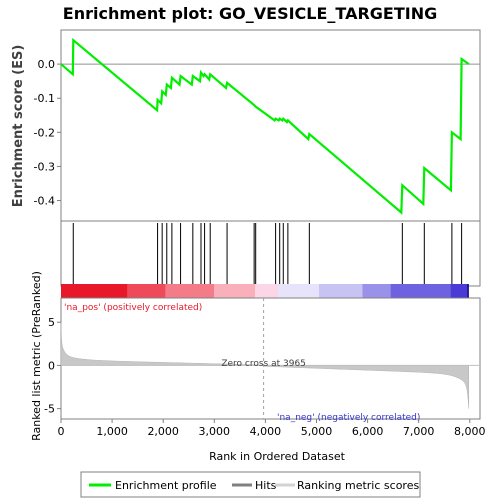 Image resolution: width=500 pixels, height=504 pixels. What do you see at coordinates (266, 431) in the screenshot?
I see `x-tick-label: 4,000` at bounding box center [266, 431].